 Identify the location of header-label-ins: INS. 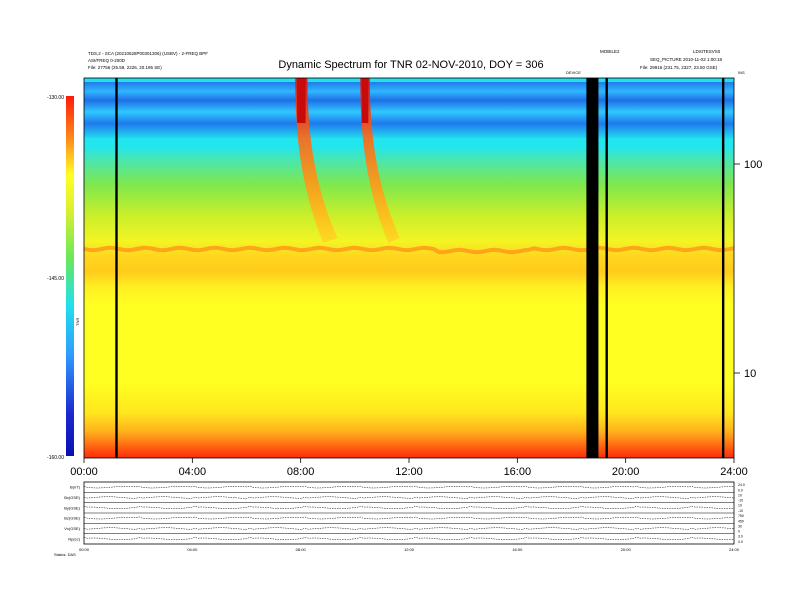
(741, 72).